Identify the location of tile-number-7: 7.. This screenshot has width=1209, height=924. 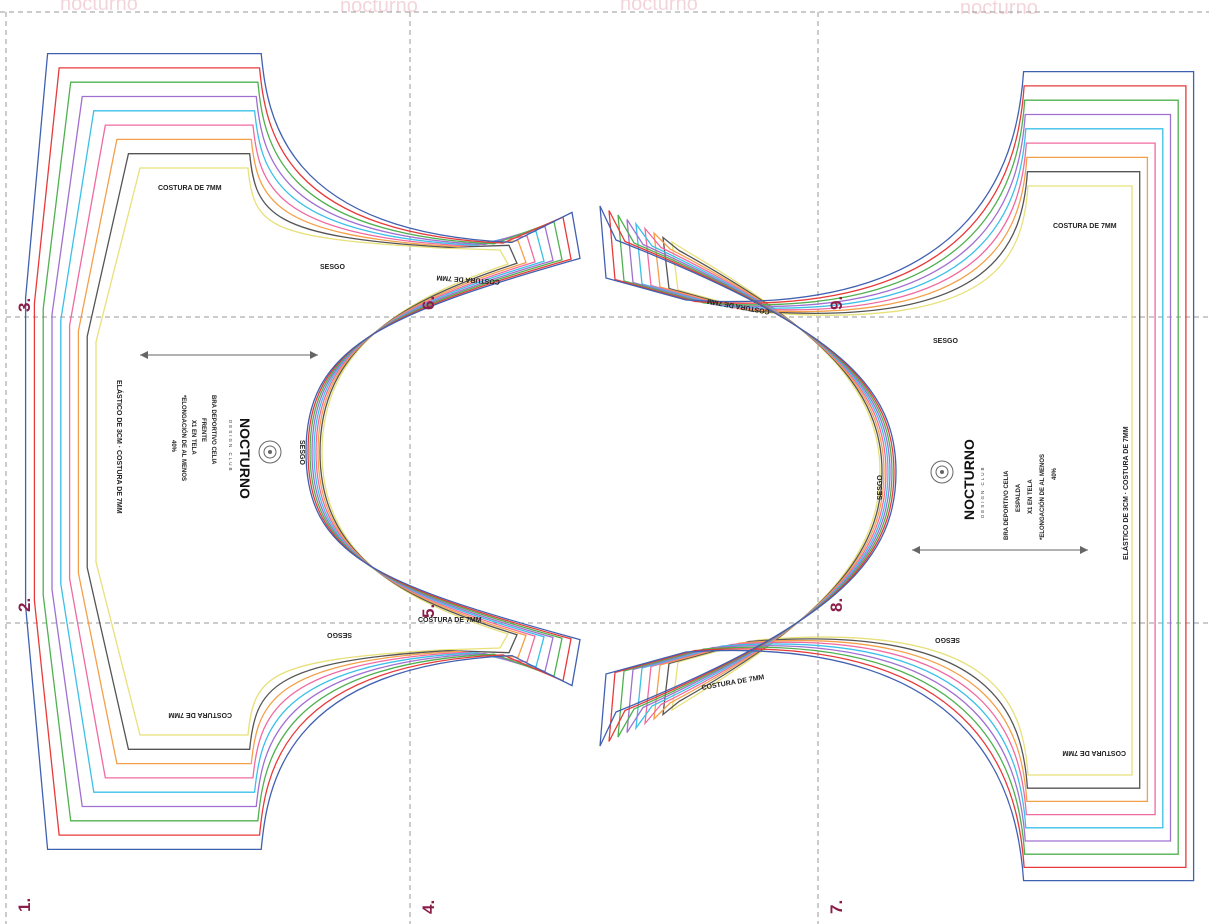
(836, 907).